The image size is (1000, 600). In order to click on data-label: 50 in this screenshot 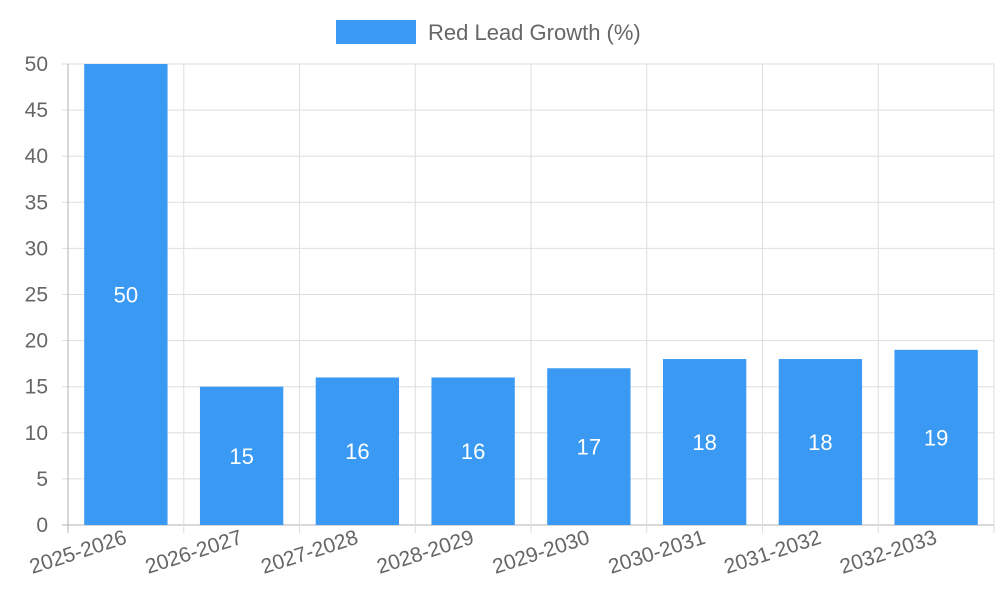, I will do `click(126, 295)`.